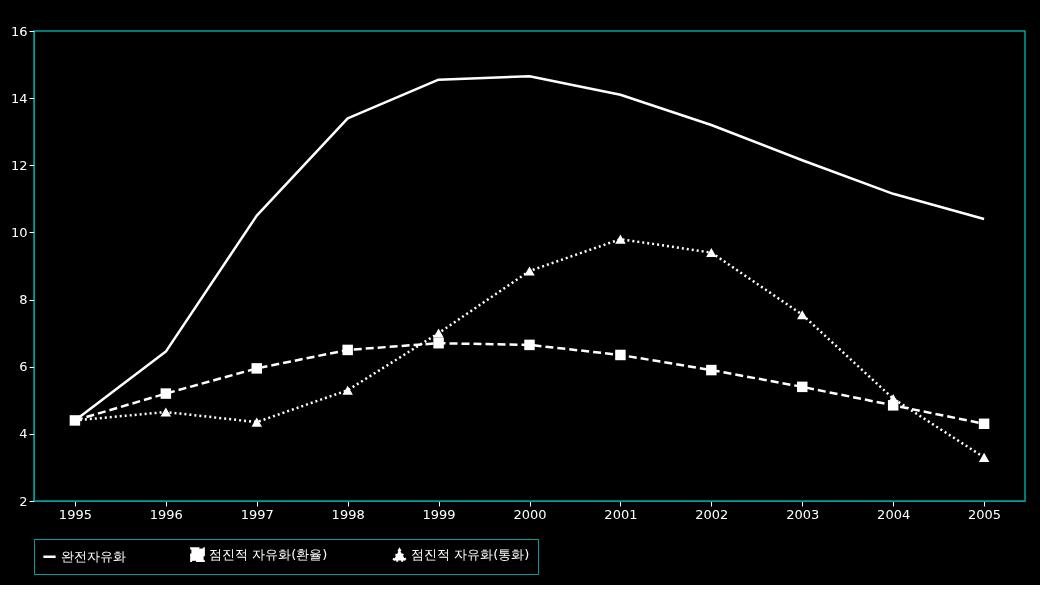  I want to click on y-tick-label: 4, so click(23, 434).